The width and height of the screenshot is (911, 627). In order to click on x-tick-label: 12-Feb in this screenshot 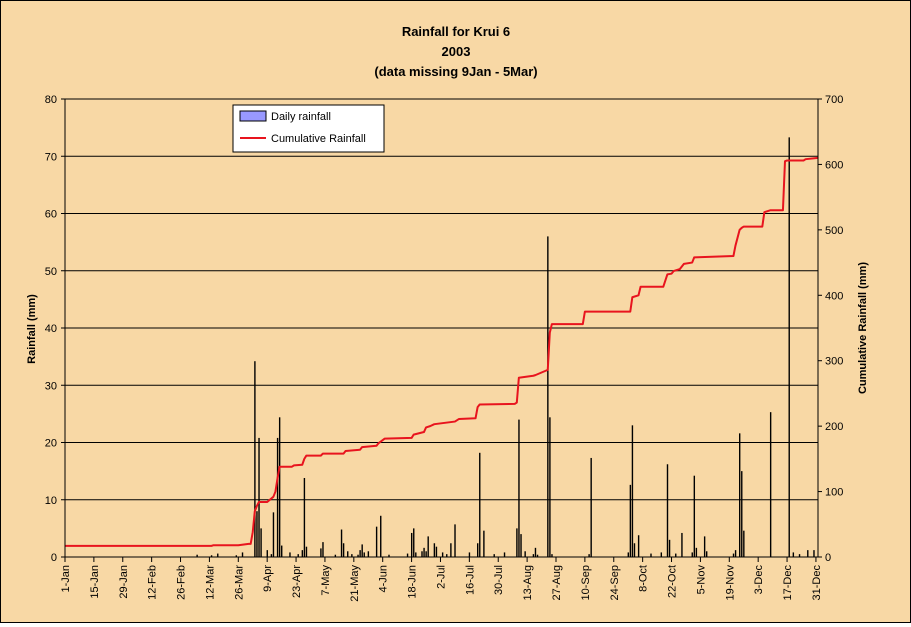, I will do `click(153, 582)`.